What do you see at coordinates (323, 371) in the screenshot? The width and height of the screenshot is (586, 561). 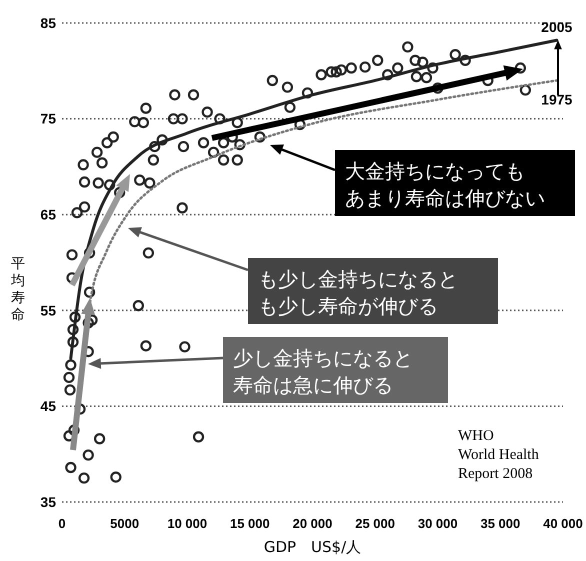 I see `annotation: 少し金持ちになると寿命は急に伸びる` at bounding box center [323, 371].